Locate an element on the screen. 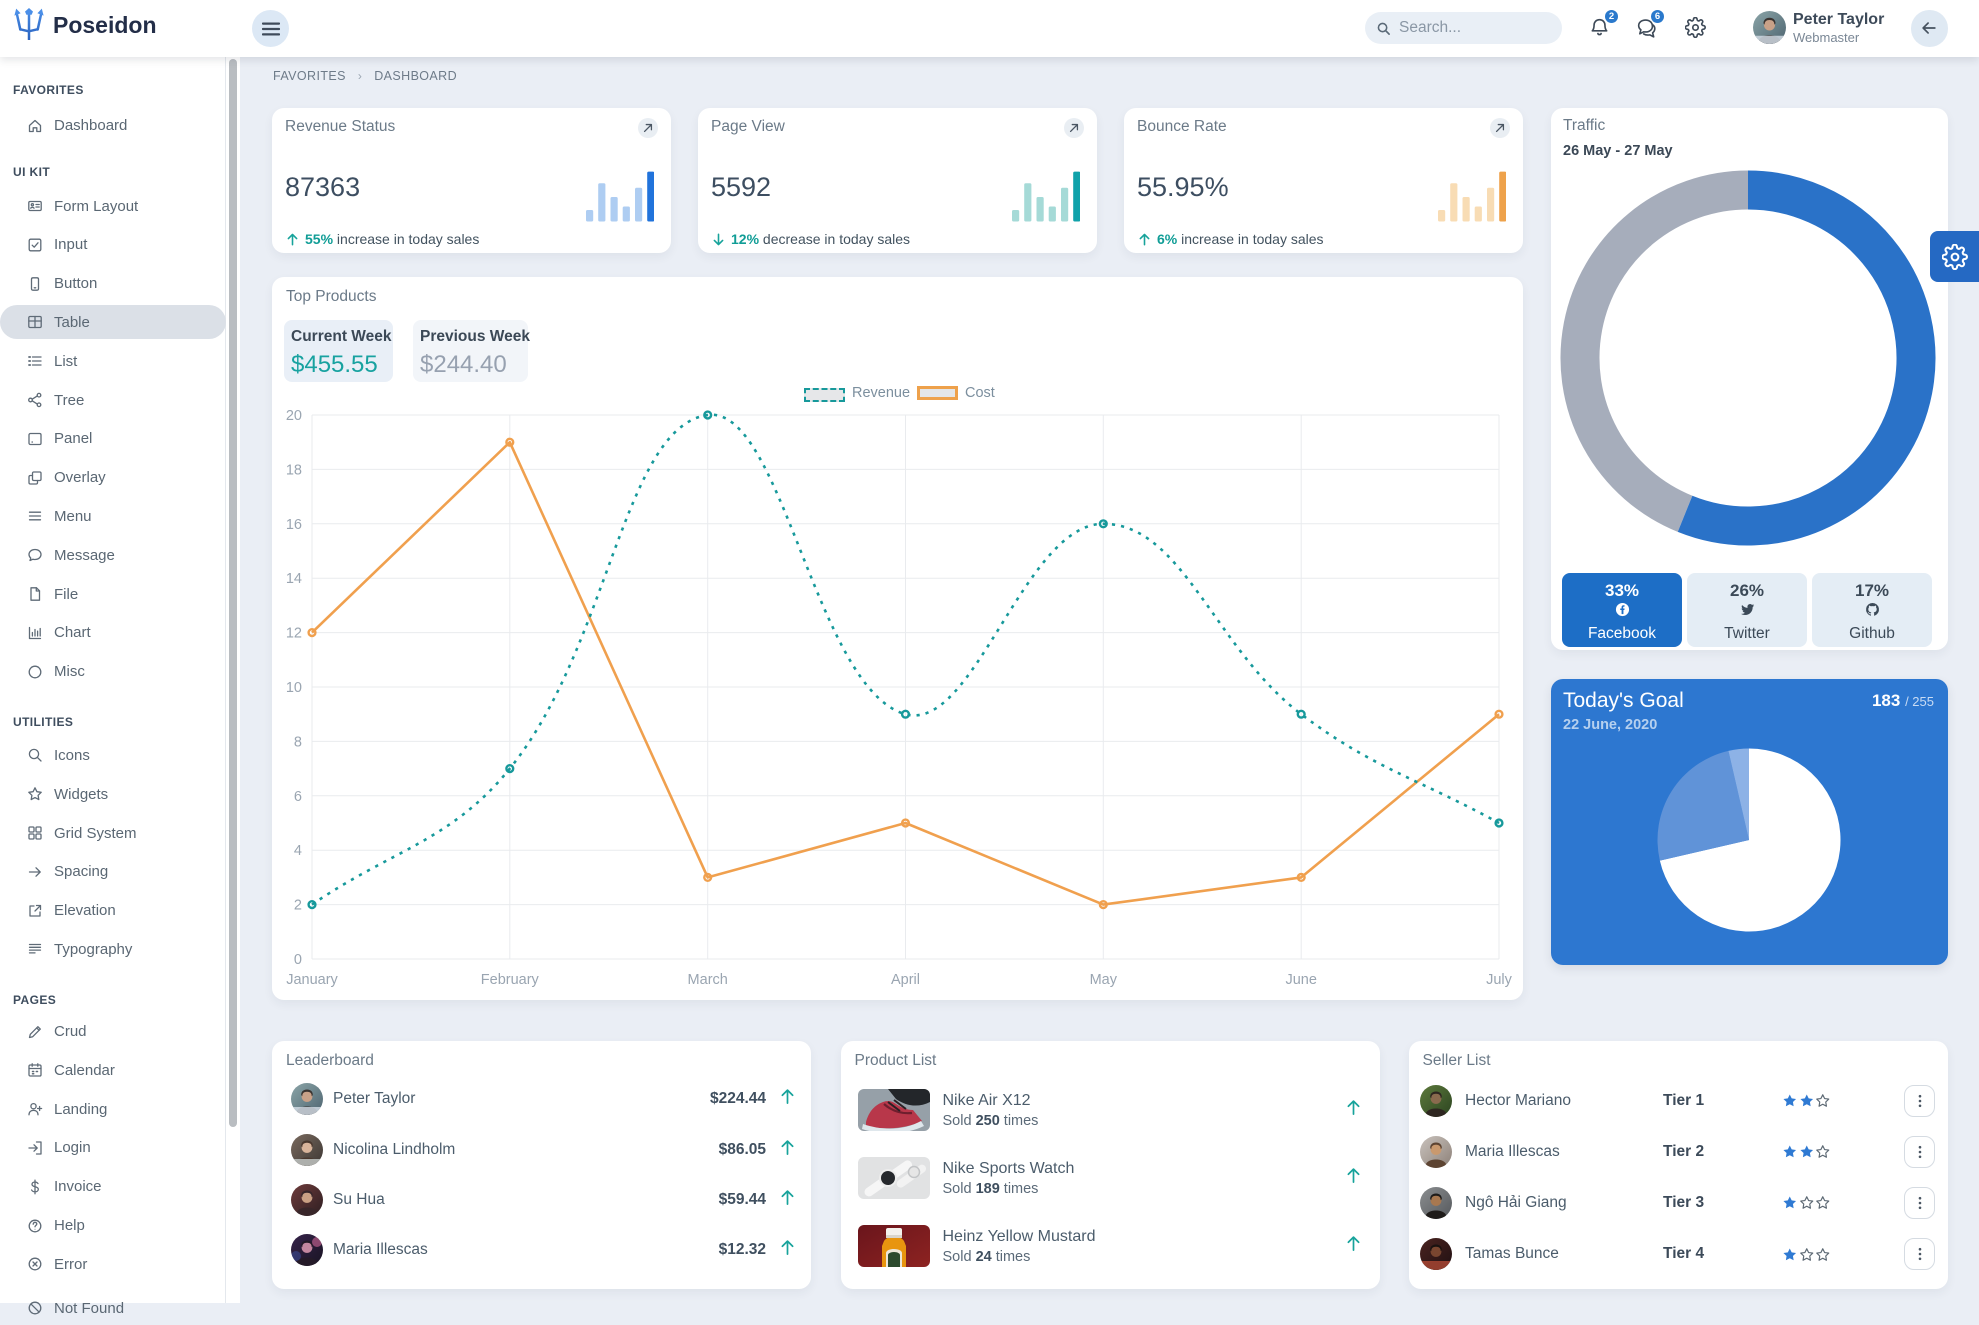 The height and width of the screenshot is (1325, 1979). svg-text: 18 is located at coordinates (294, 470).